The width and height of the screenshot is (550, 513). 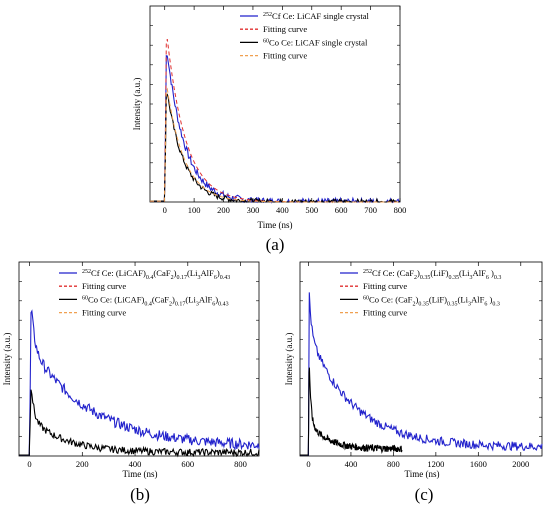 I want to click on series-group-a, so click(x=275, y=121).